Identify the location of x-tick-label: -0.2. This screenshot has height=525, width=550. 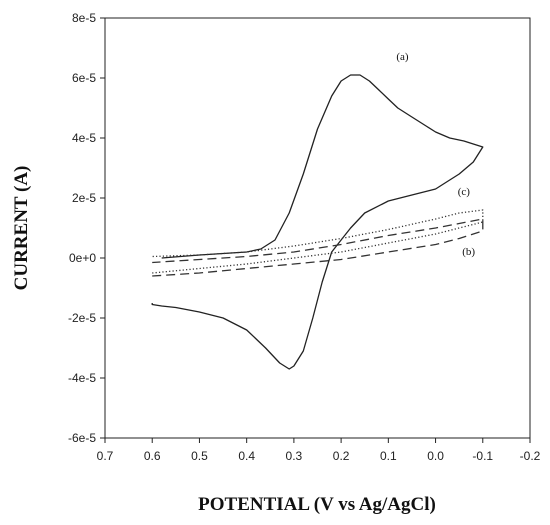
(530, 456).